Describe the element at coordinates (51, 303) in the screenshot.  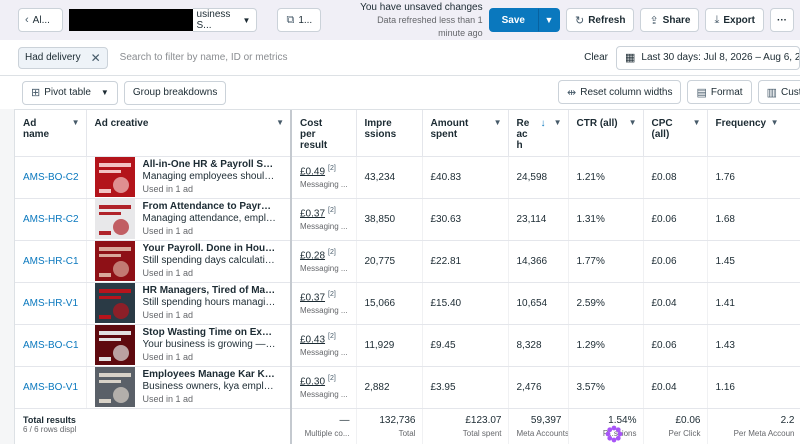
I see `ad-name-link: AMS-HR-V1` at that location.